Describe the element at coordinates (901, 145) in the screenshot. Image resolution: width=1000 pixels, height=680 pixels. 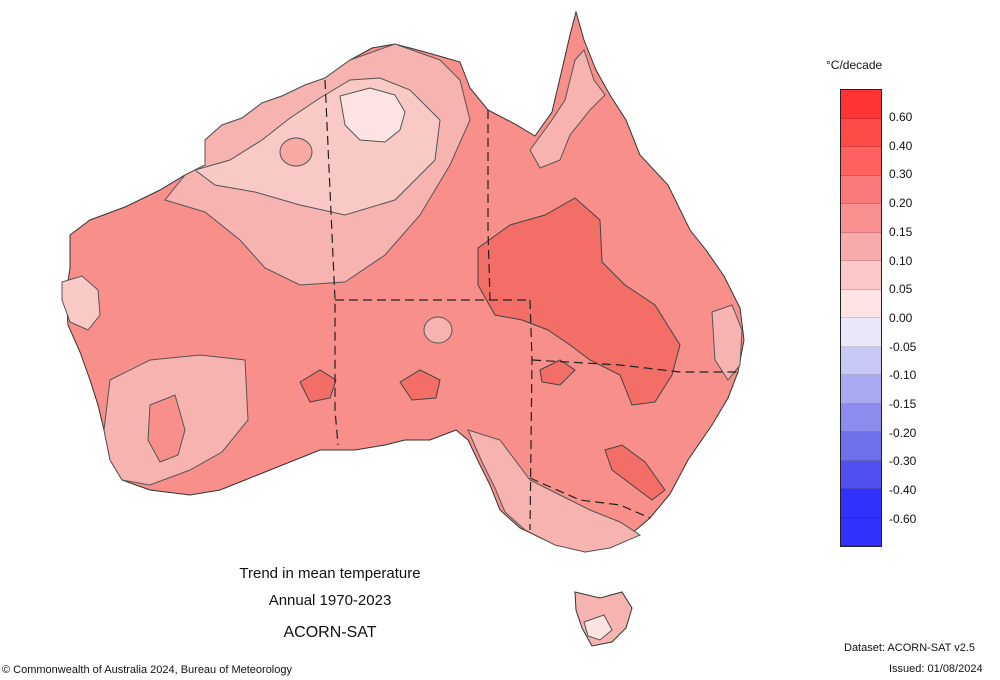
I see `legend-label: 0.40` at that location.